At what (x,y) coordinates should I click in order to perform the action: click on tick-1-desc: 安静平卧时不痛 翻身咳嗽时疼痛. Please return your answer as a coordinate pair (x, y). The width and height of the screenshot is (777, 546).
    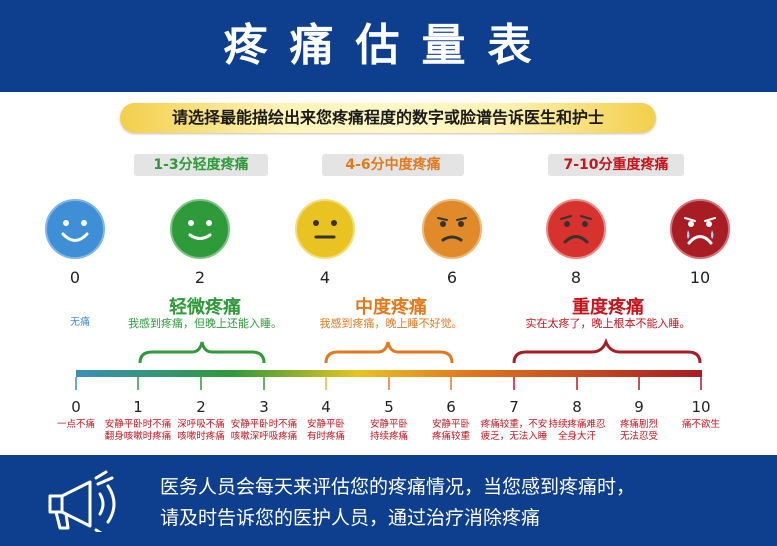
    Looking at the image, I should click on (138, 430).